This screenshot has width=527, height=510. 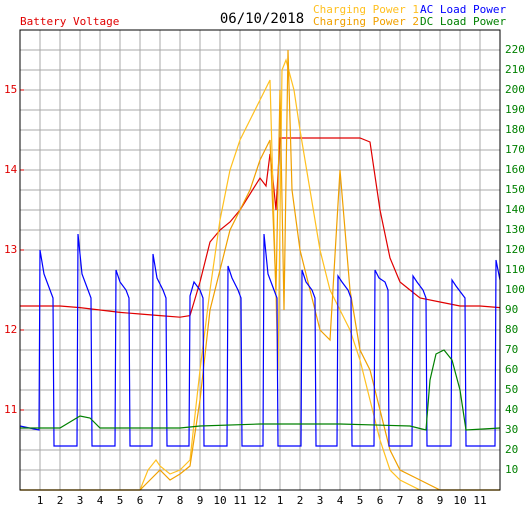 What do you see at coordinates (10, 329) in the screenshot?
I see `y-tick-label: 12` at bounding box center [10, 329].